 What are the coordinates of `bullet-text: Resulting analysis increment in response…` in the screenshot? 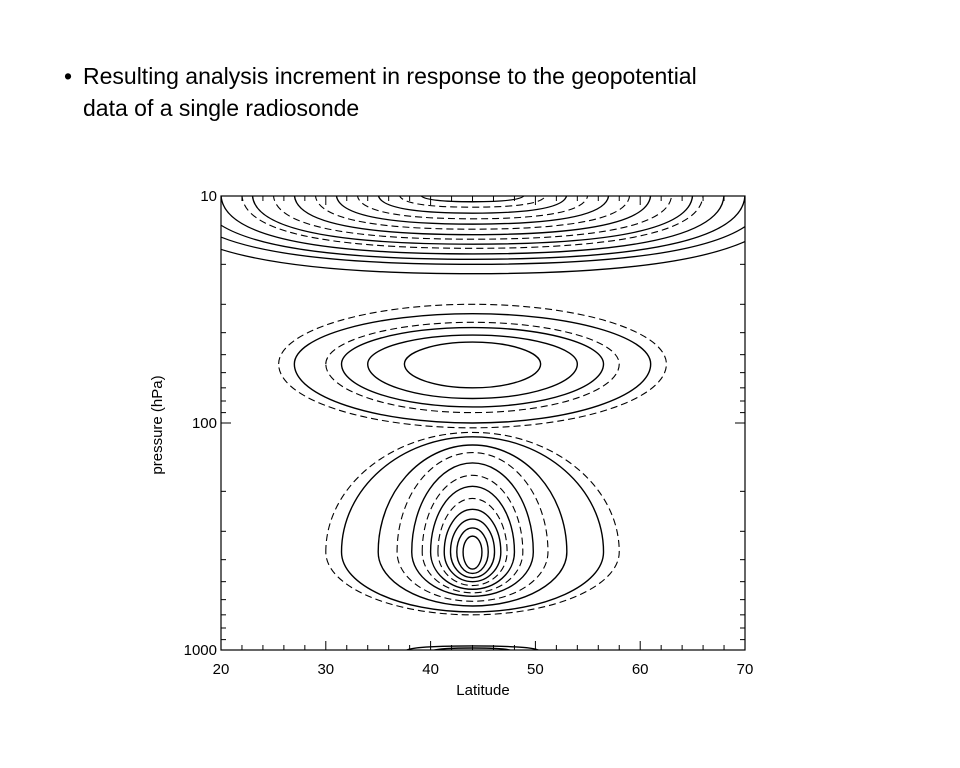 It's located at (483, 92).